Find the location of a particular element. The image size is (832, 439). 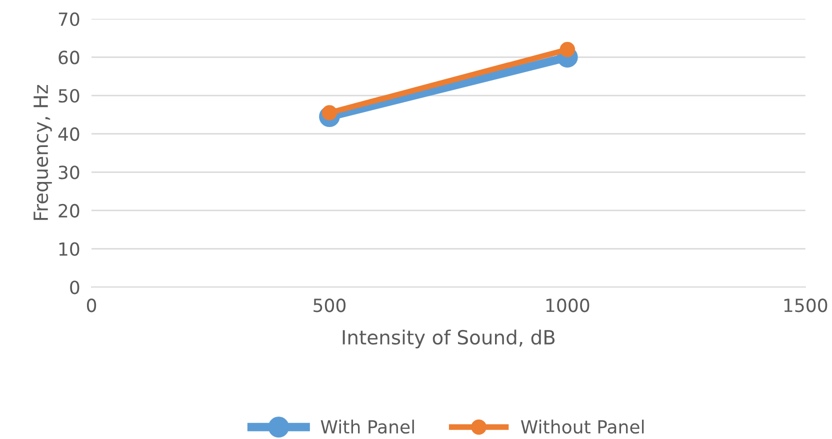

y-tick-label: 60 is located at coordinates (69, 57).